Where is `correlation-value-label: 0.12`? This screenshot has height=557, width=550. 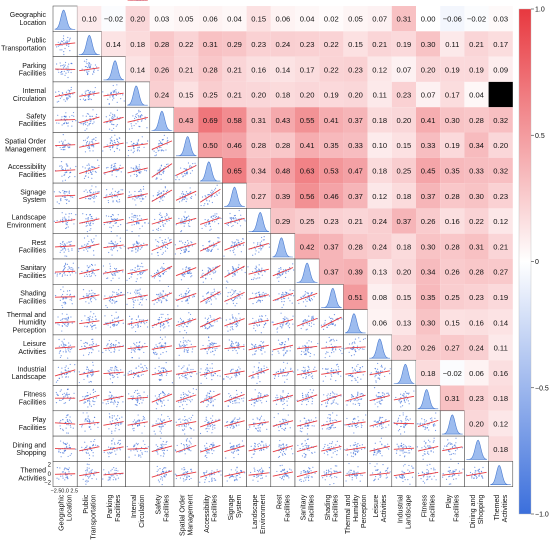 correlation-value-label: 0.12 is located at coordinates (379, 69).